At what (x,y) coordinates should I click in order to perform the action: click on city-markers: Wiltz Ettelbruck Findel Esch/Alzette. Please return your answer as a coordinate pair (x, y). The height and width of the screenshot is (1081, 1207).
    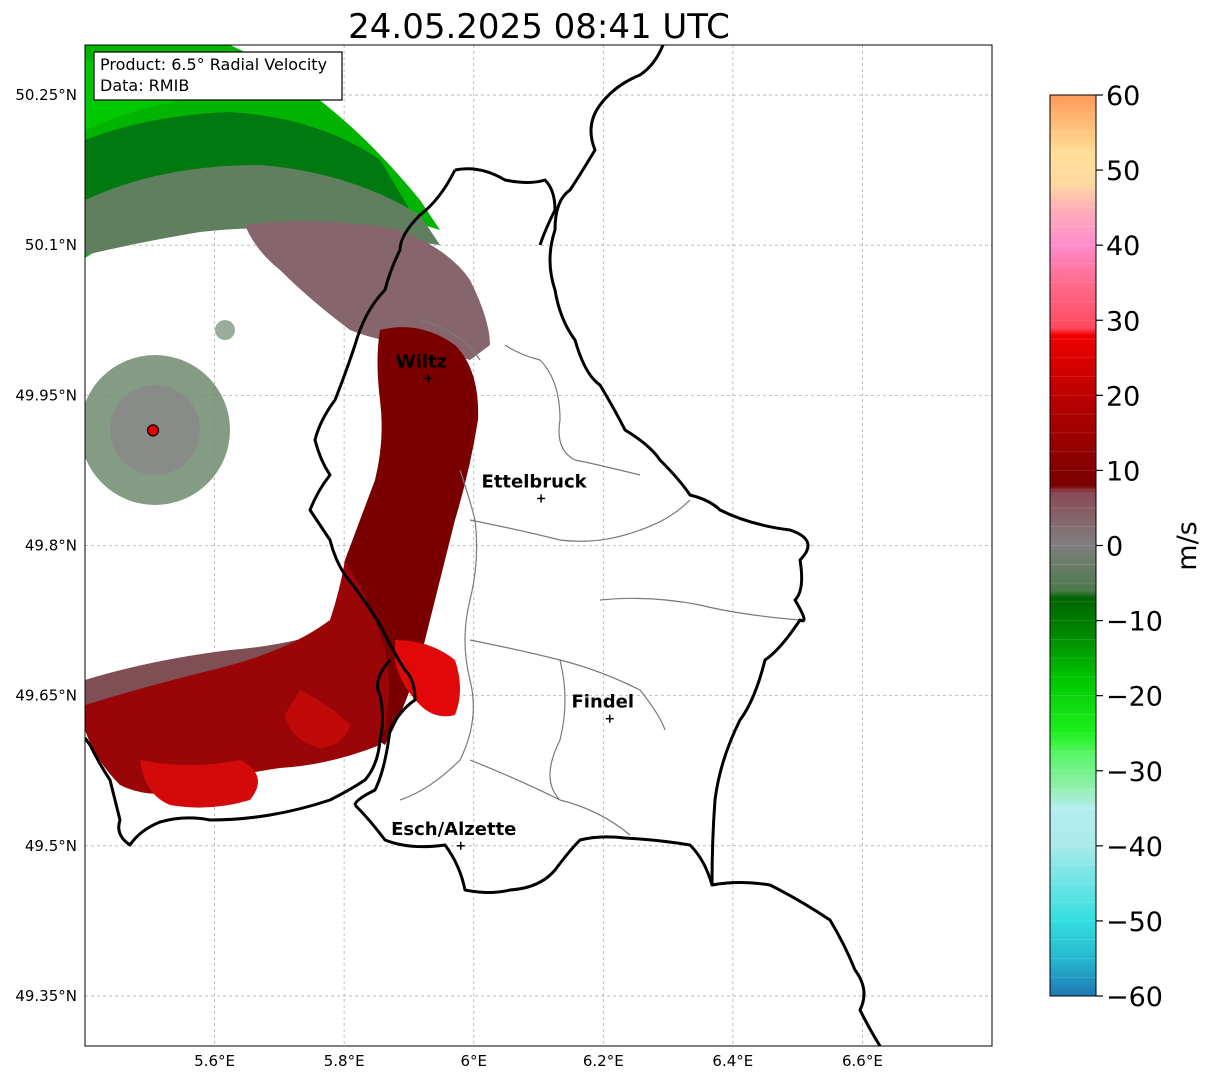
    Looking at the image, I should click on (512, 600).